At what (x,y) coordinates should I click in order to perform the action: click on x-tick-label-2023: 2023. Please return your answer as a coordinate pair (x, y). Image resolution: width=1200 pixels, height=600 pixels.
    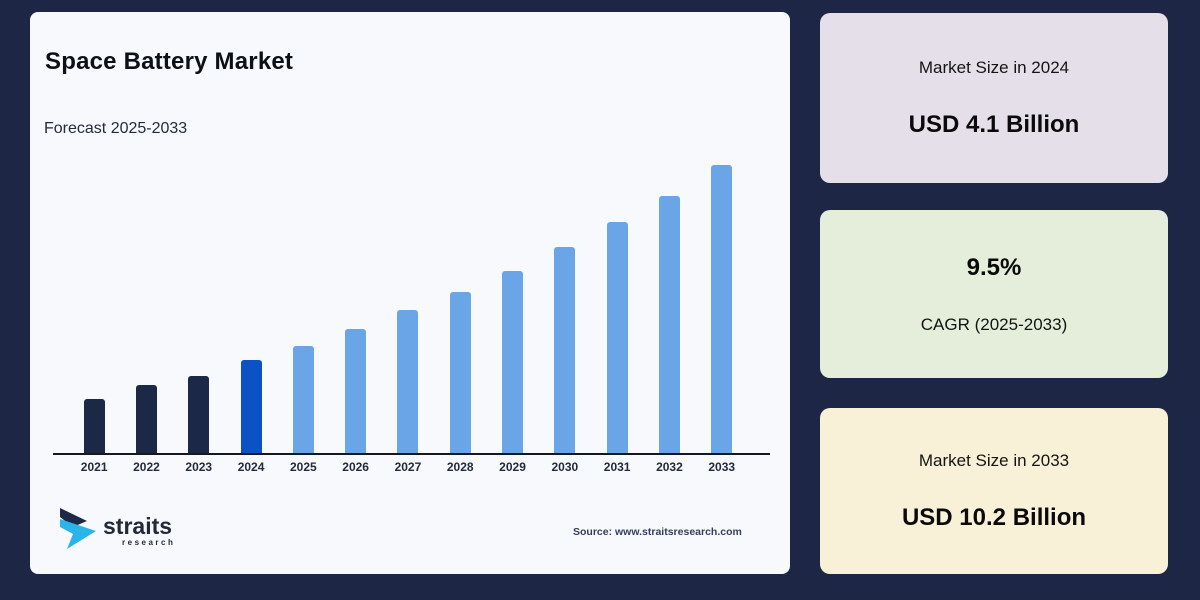
    Looking at the image, I should click on (199, 467).